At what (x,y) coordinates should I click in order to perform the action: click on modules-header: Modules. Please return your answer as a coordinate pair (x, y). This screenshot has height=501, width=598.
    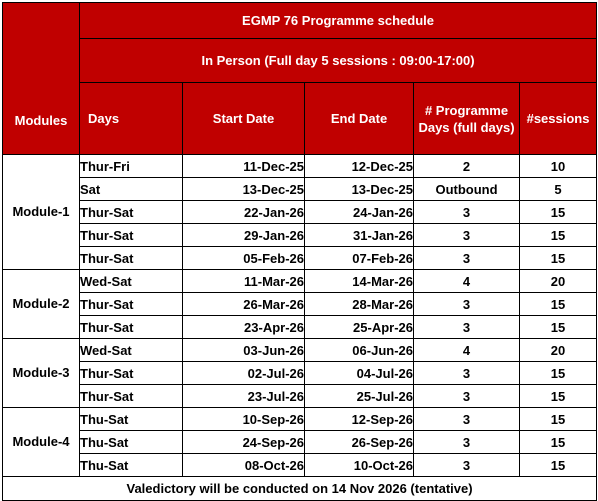
    Looking at the image, I should click on (41, 78).